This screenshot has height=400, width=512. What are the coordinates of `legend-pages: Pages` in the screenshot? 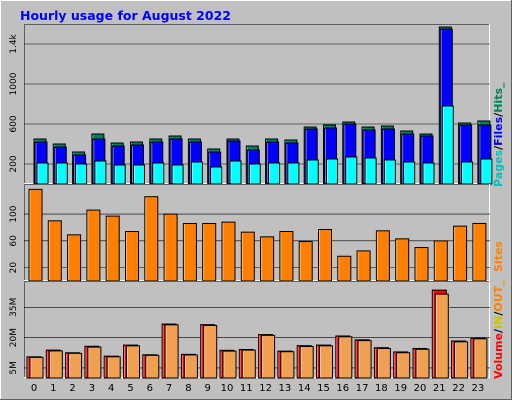 It's located at (498, 168).